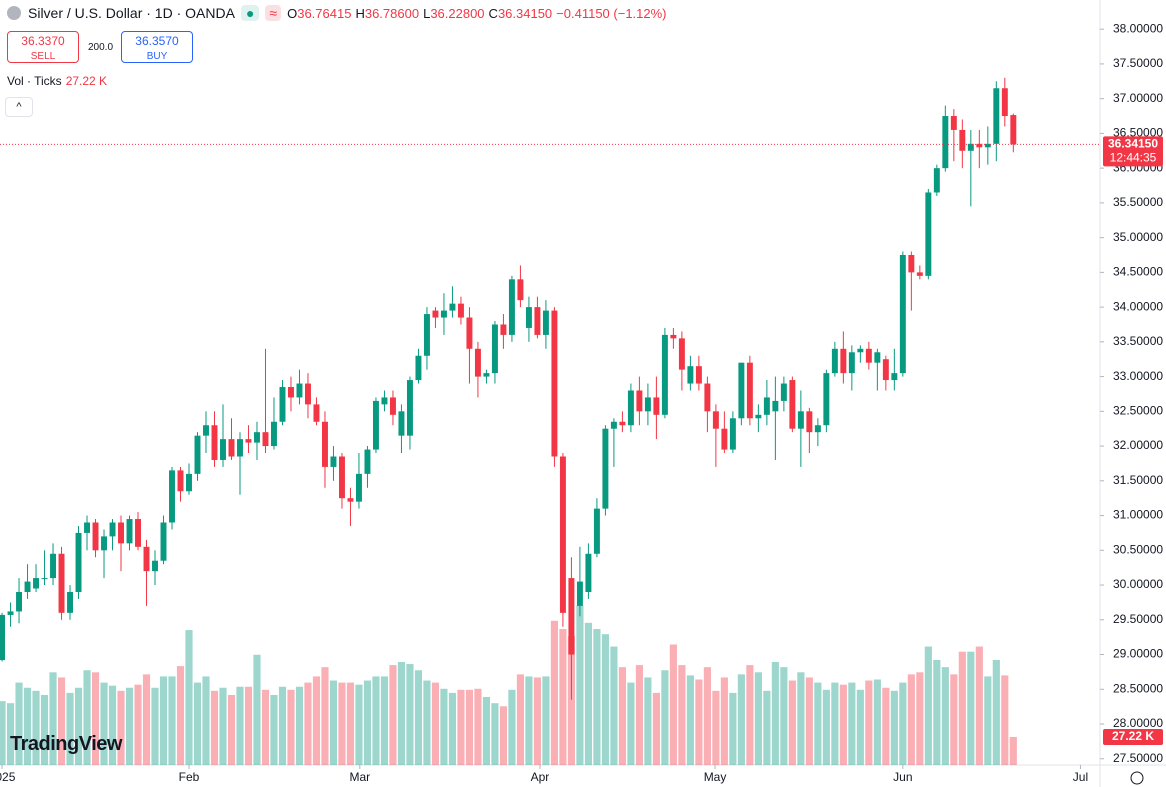 This screenshot has height=787, width=1166. Describe the element at coordinates (360, 13) in the screenshot. I see `ohlc-key: H` at that location.